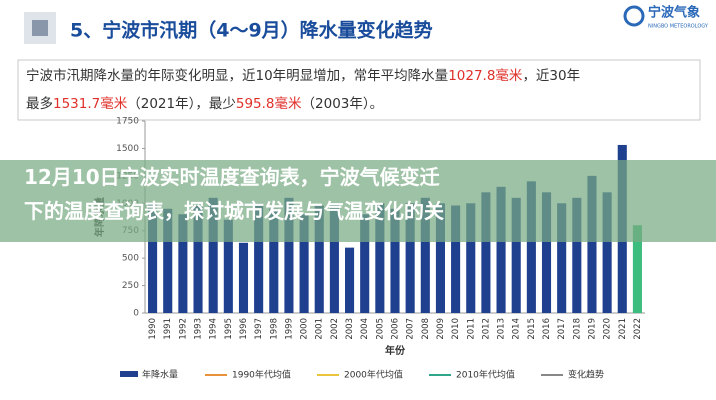 The height and width of the screenshot is (400, 716). I want to click on summary-segment: （2021年），最少, so click(181, 104).